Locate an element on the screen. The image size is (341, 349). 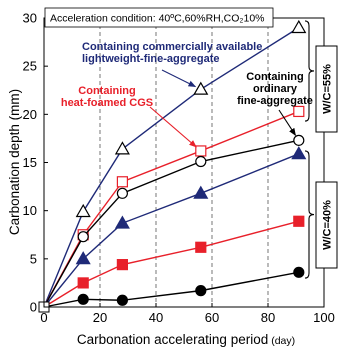
x-tick-label-60: 60 is located at coordinates (212, 317).